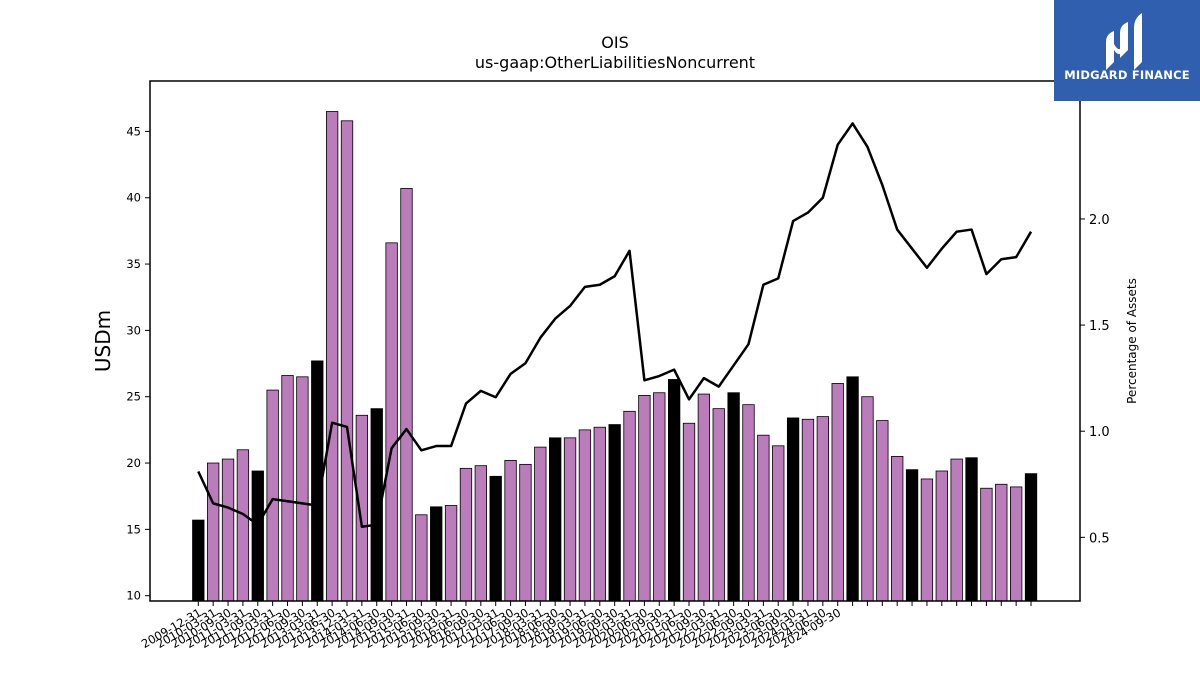 The image size is (1200, 675). Describe the element at coordinates (133, 264) in the screenshot. I see `y-tick-label: 35` at that location.